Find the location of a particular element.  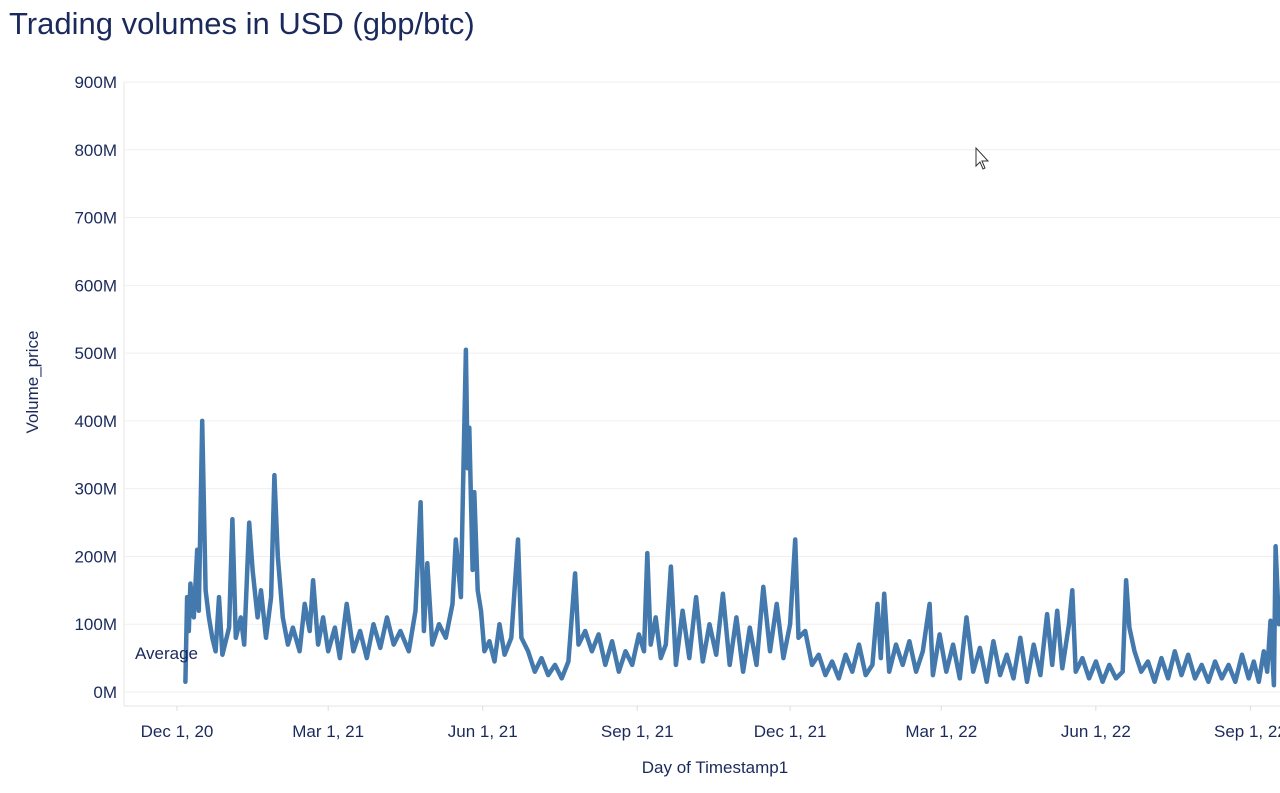

x-tick-label: Jun 1, 22 is located at coordinates (1096, 731).